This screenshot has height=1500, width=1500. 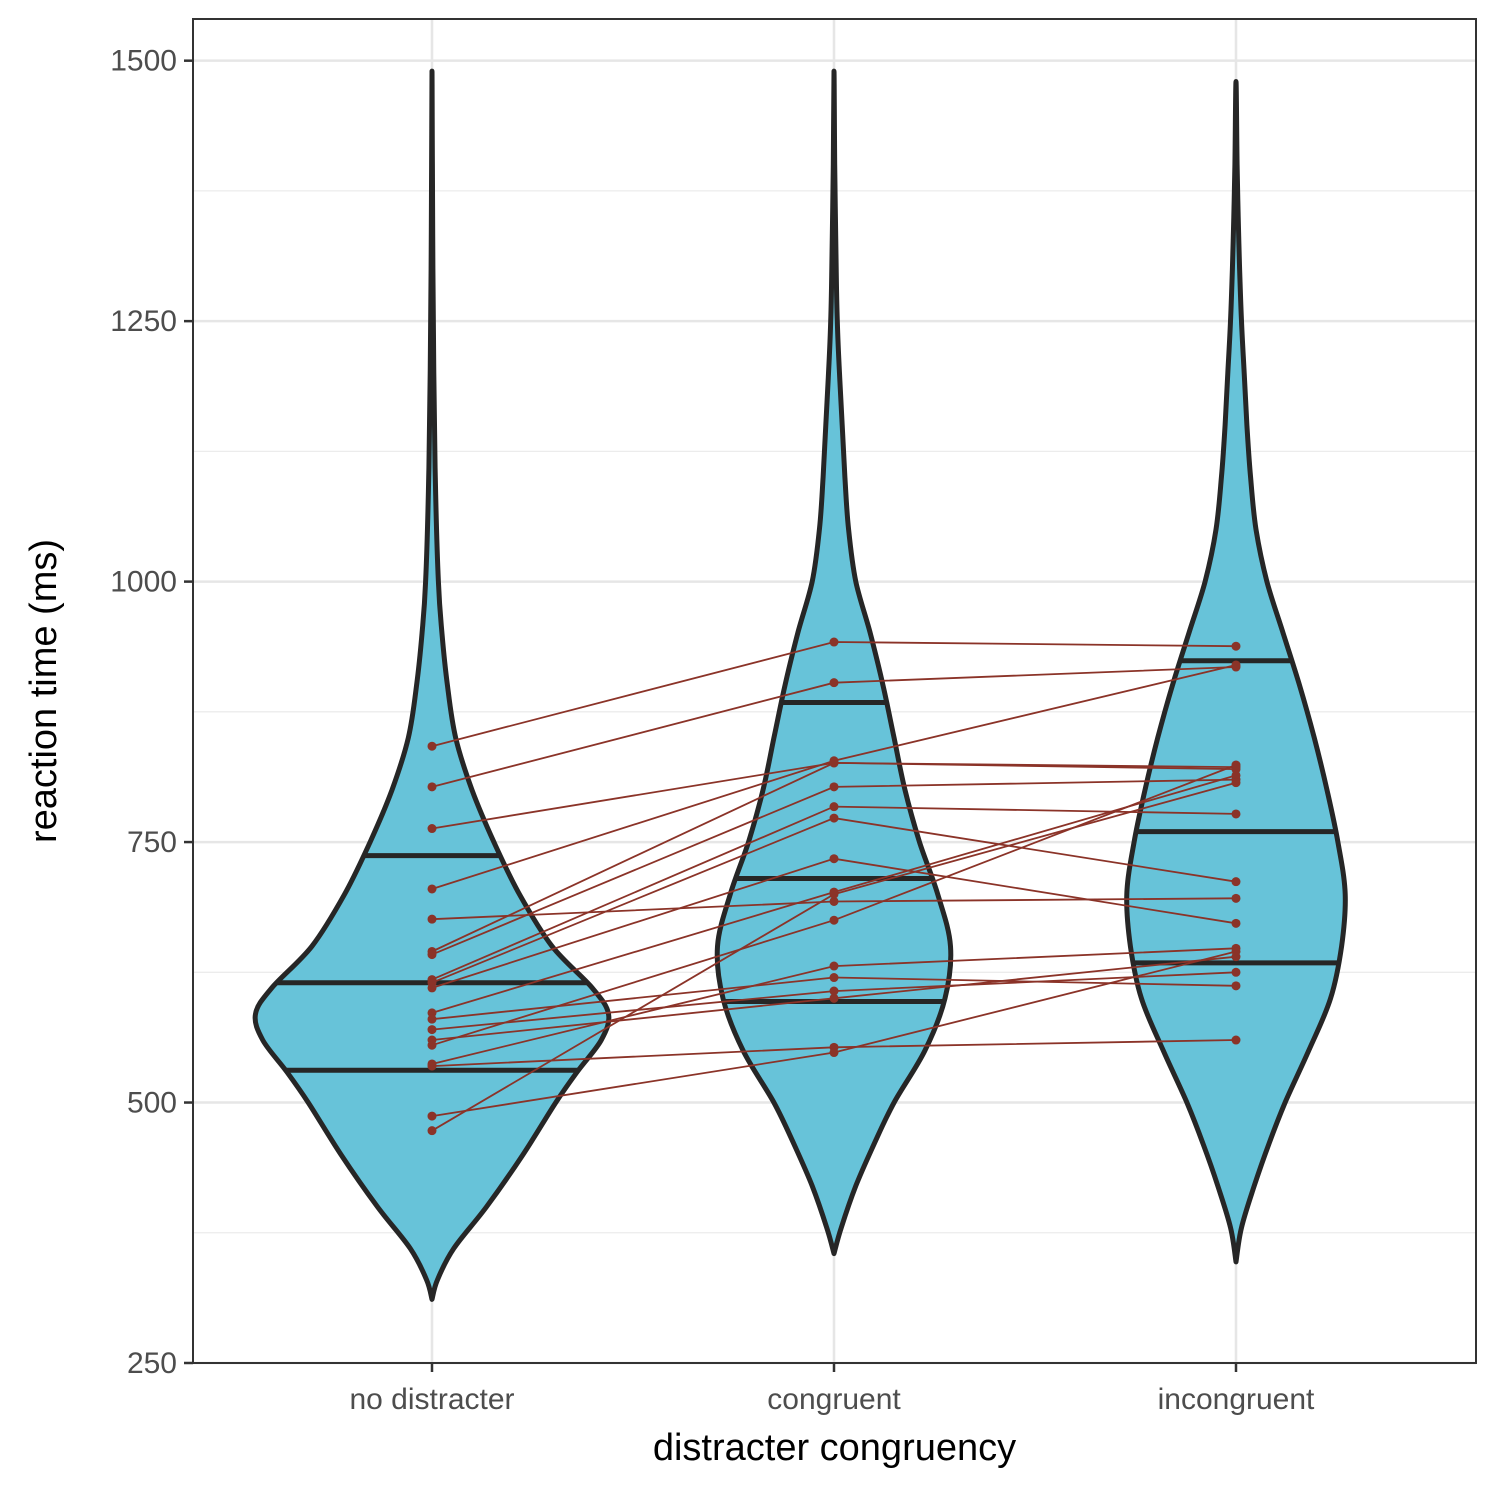 I want to click on y-tick-label: 1250, so click(x=143, y=321).